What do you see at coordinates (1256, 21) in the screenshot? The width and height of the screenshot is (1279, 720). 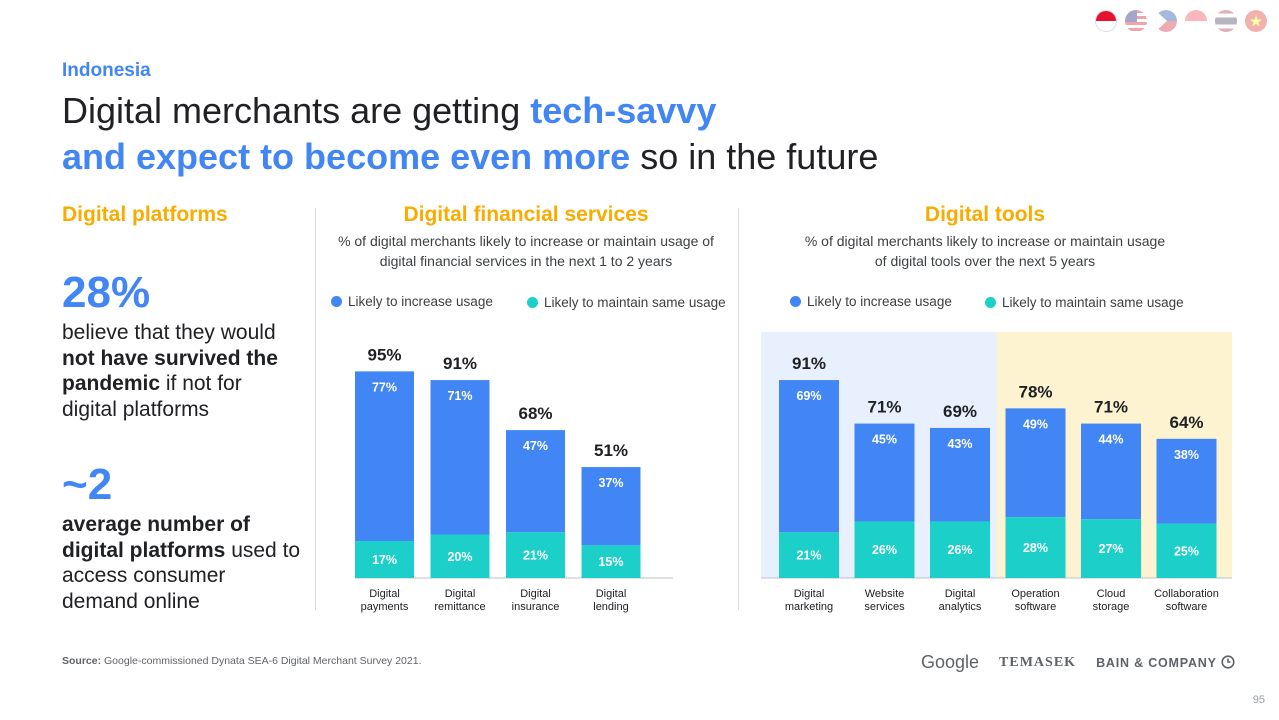 I see `vietnam-flag-icon` at bounding box center [1256, 21].